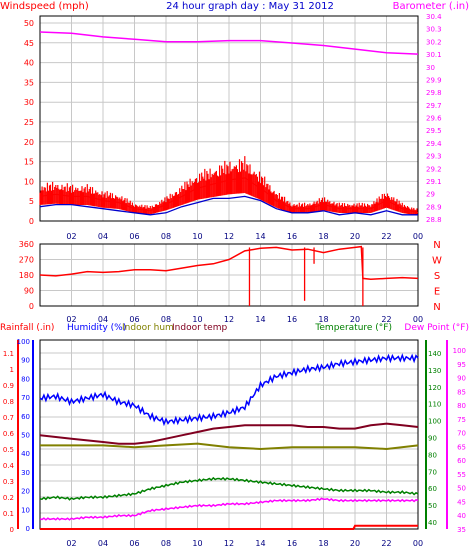 Image resolution: width=469 pixels, height=555 pixels. Describe the element at coordinates (25, 417) in the screenshot. I see `humidity-tick-label: 60` at that location.